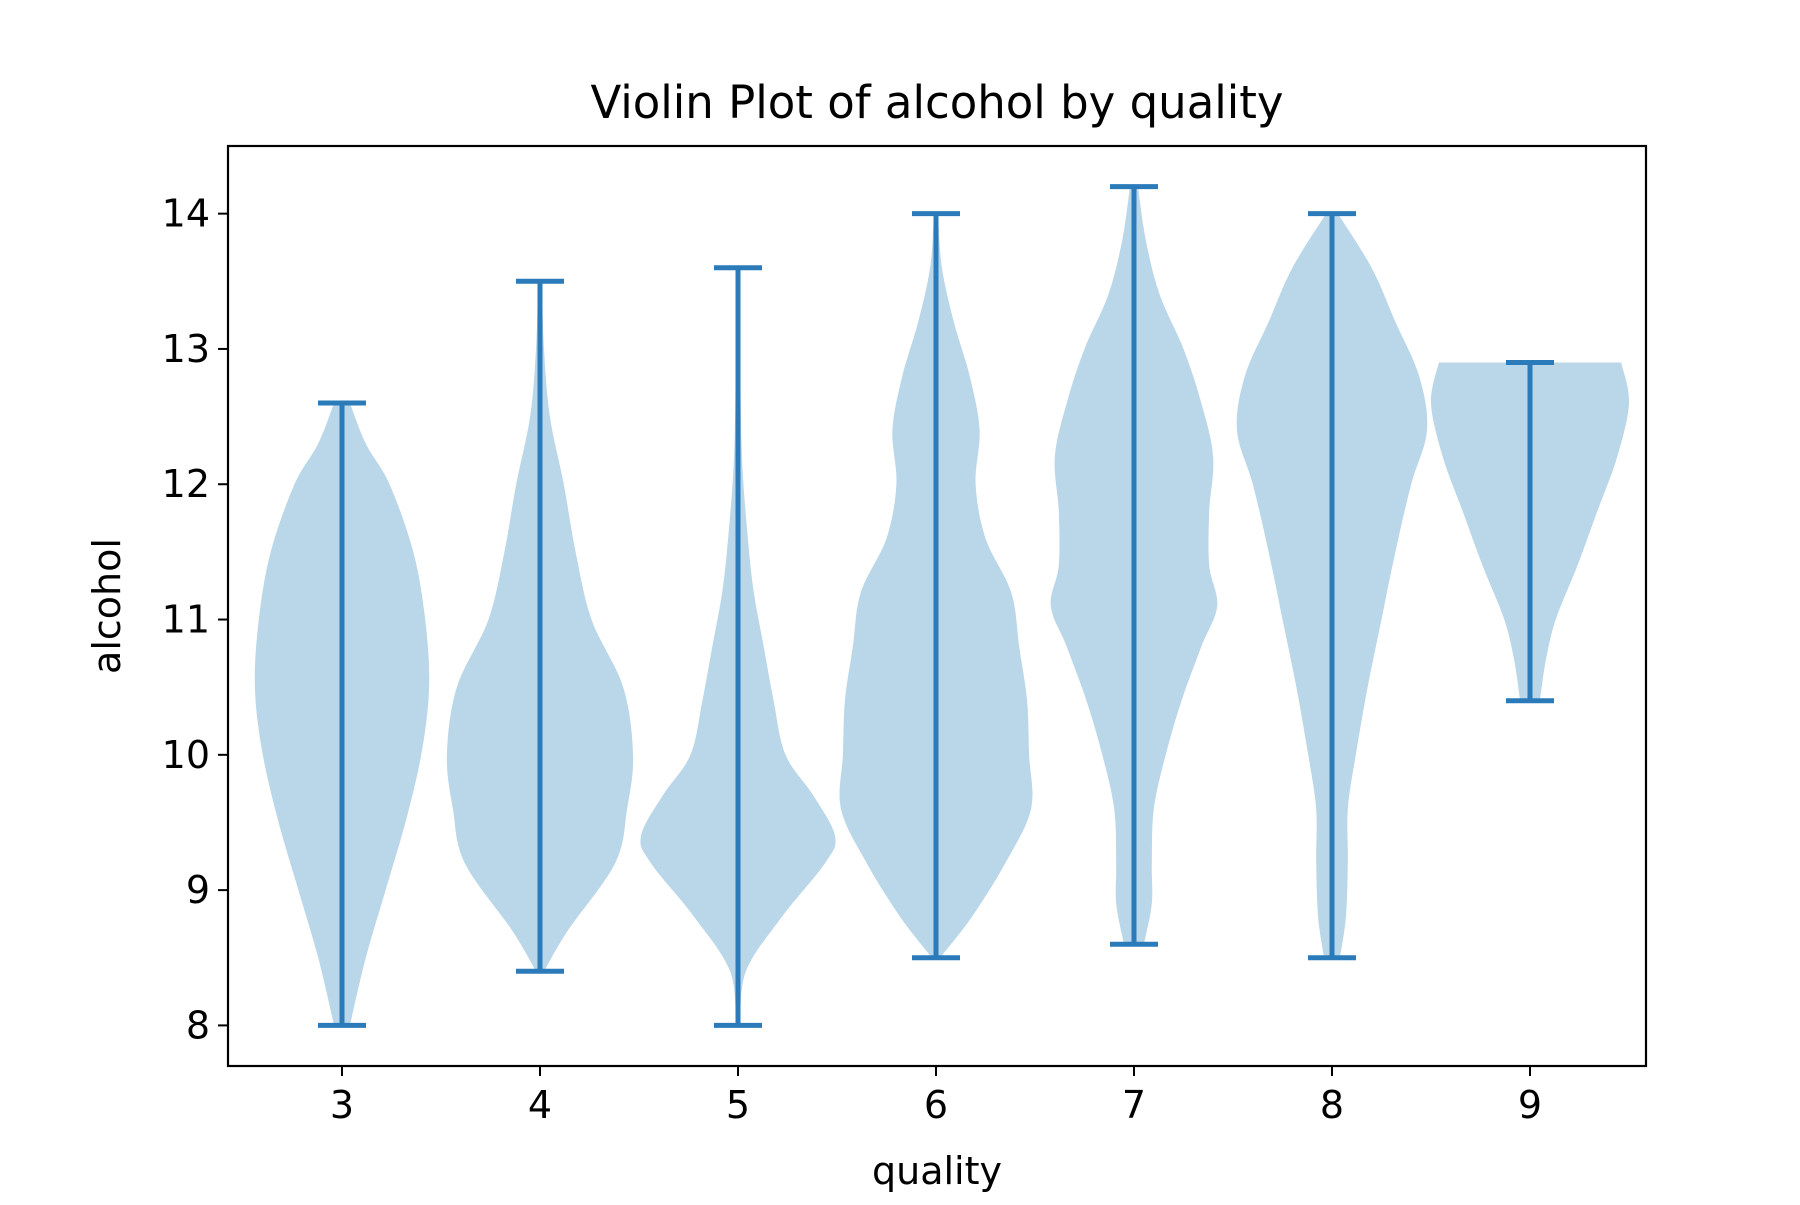 Image resolution: width=1800 pixels, height=1205 pixels. What do you see at coordinates (198, 890) in the screenshot?
I see `y-tick-label: 9` at bounding box center [198, 890].